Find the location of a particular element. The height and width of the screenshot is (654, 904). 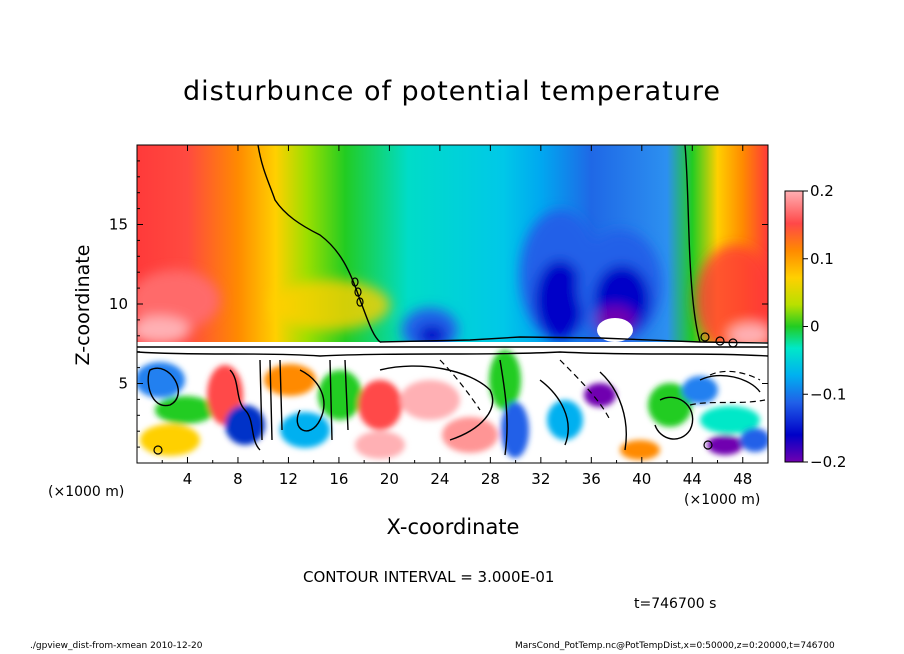

x-unit-left: (×1000 m) is located at coordinates (86, 492).